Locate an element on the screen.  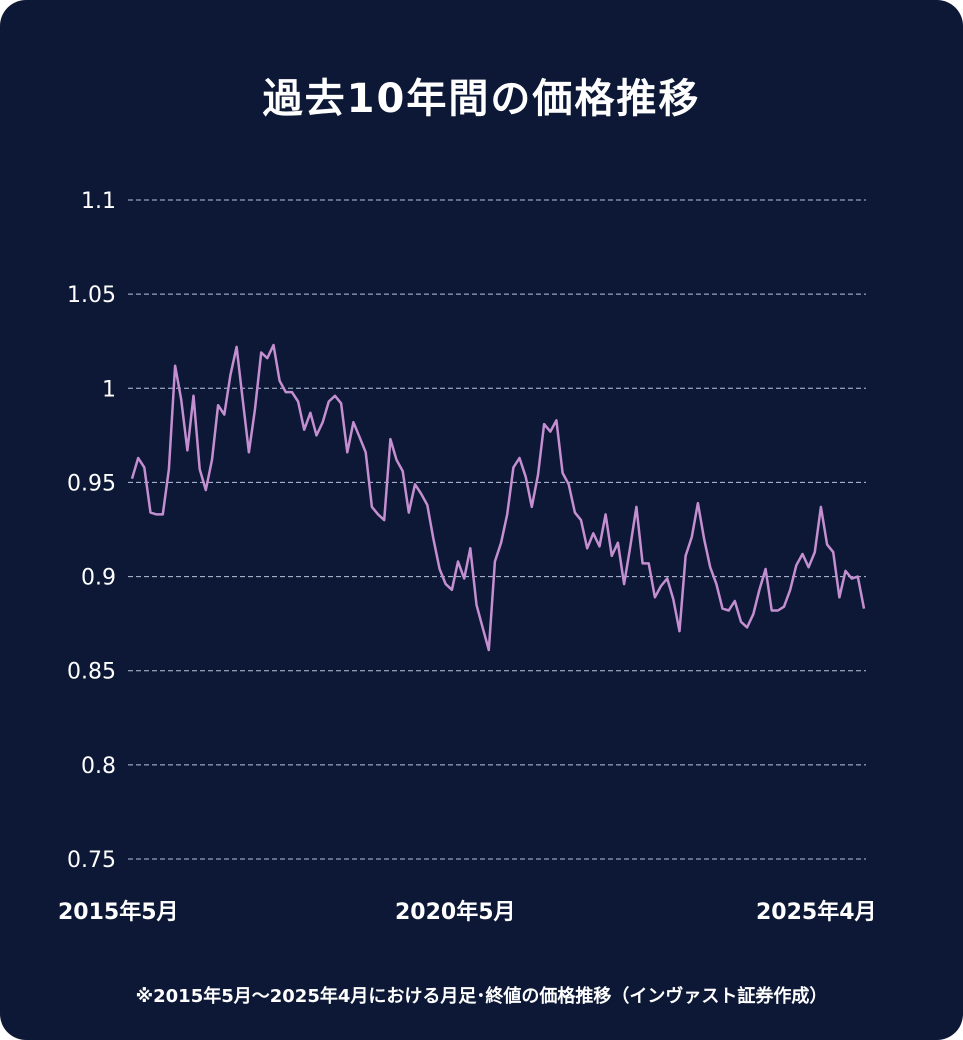
y-tick-label: 1.1 is located at coordinates (98, 201).